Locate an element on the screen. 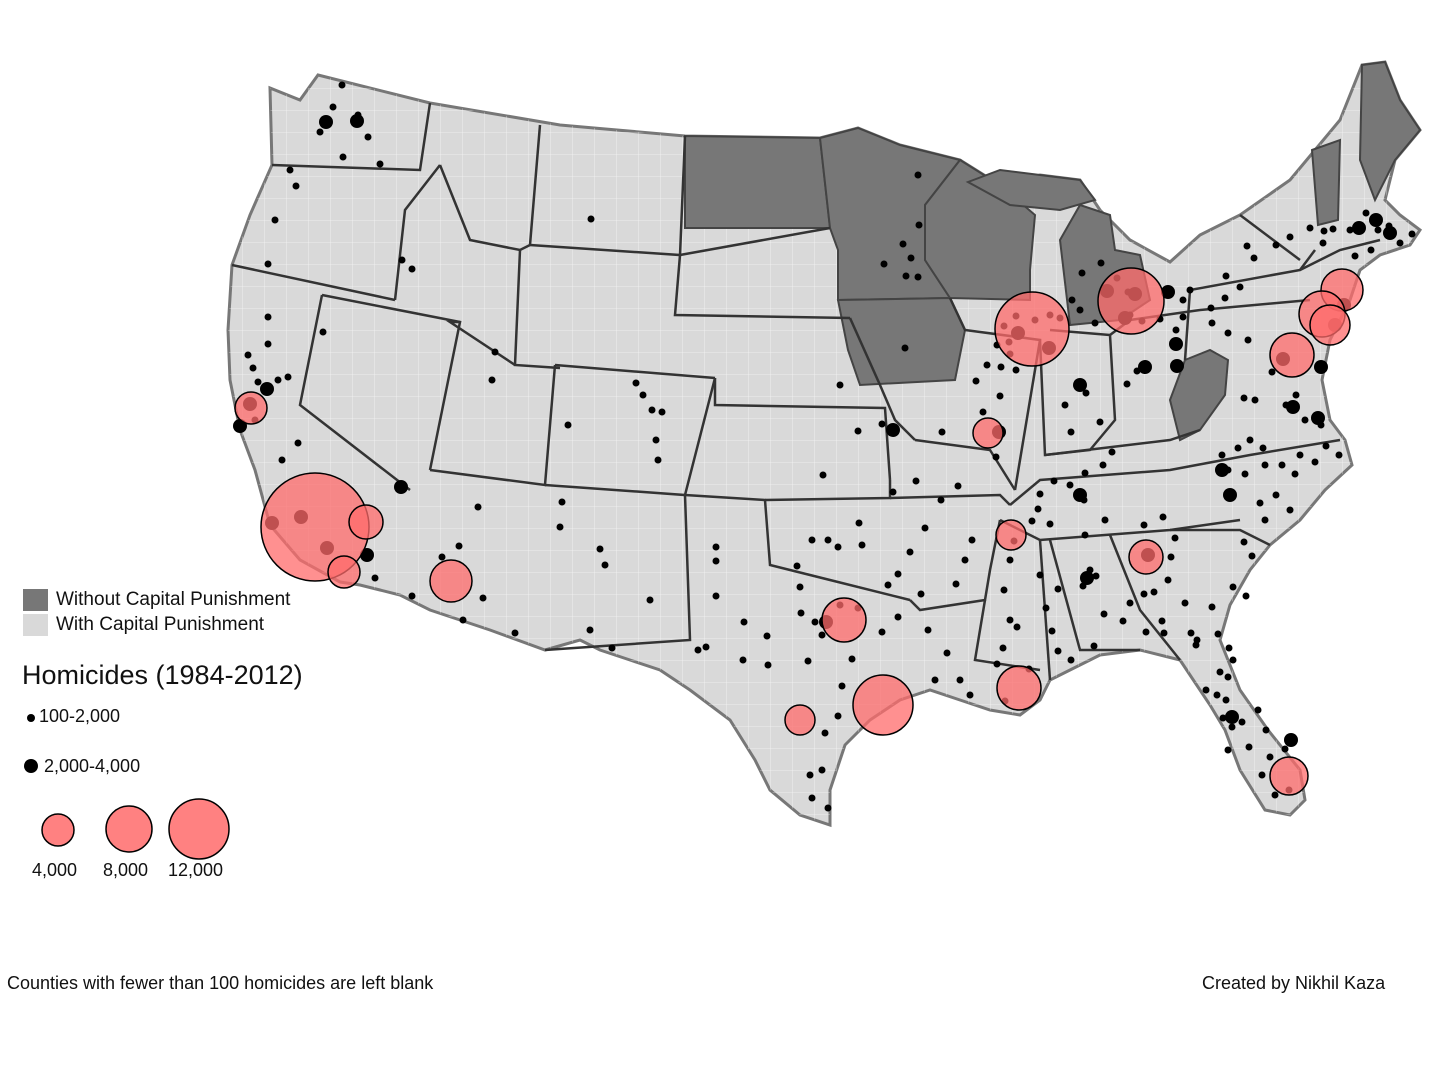  legend-large-label-8000: 8,000 is located at coordinates (126, 870).